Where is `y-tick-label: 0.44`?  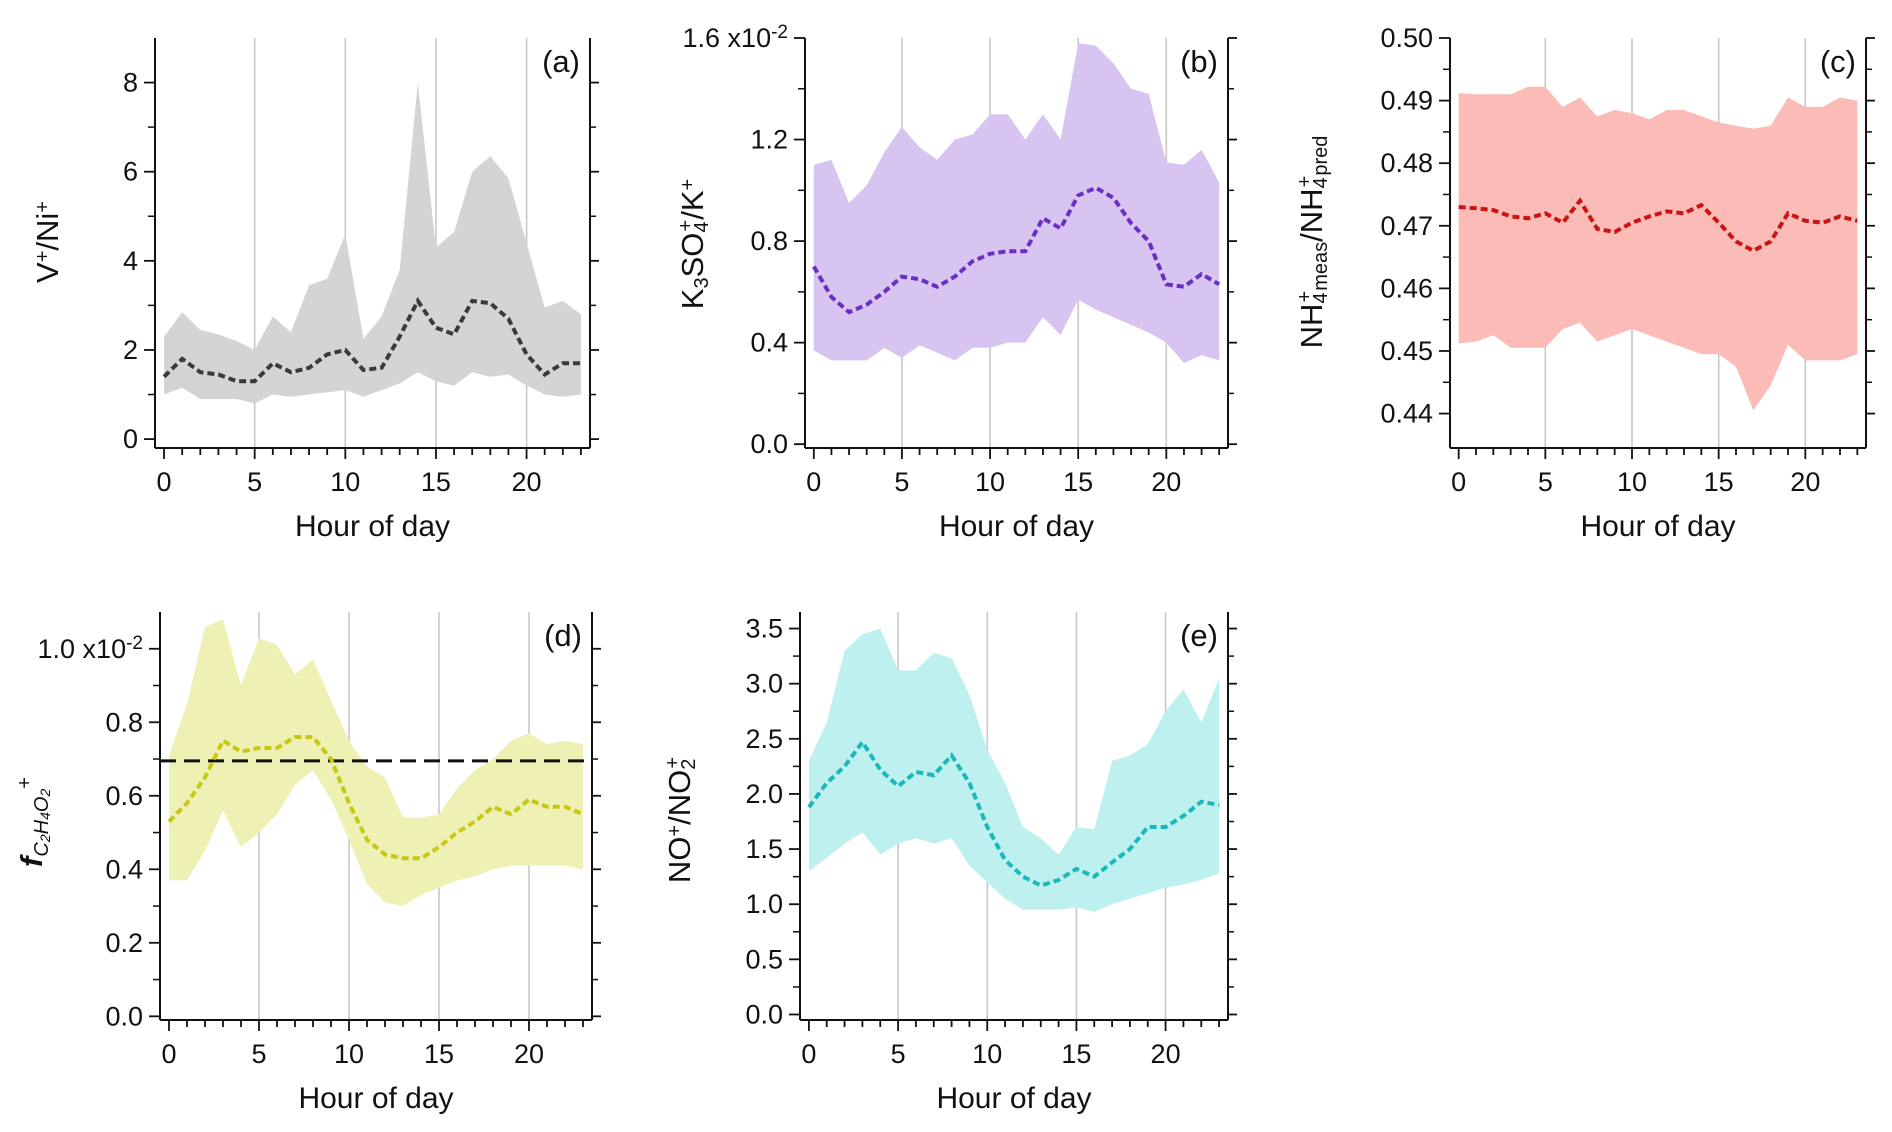 y-tick-label: 0.44 is located at coordinates (1406, 414).